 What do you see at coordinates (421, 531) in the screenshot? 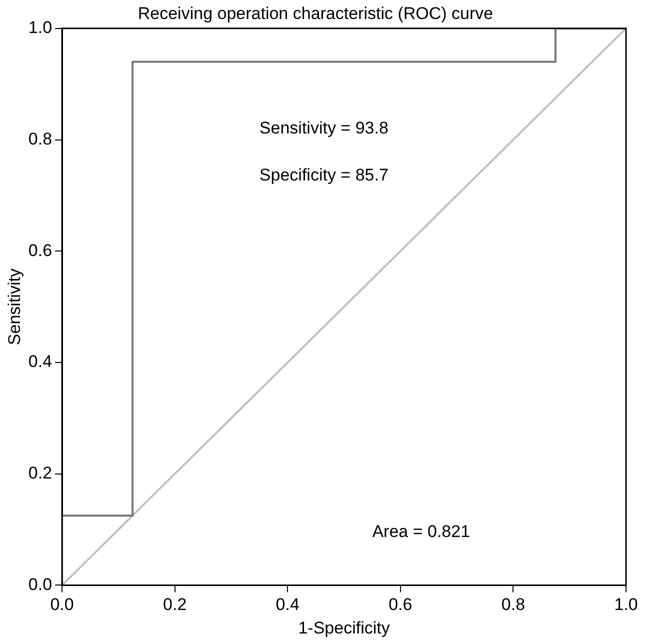
I see `annotation: Area = 0.821` at bounding box center [421, 531].